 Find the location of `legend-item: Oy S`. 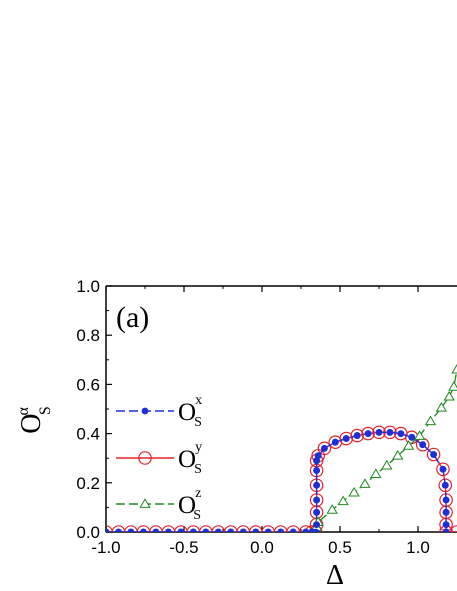

legend-item: Oy S is located at coordinates (159, 458).